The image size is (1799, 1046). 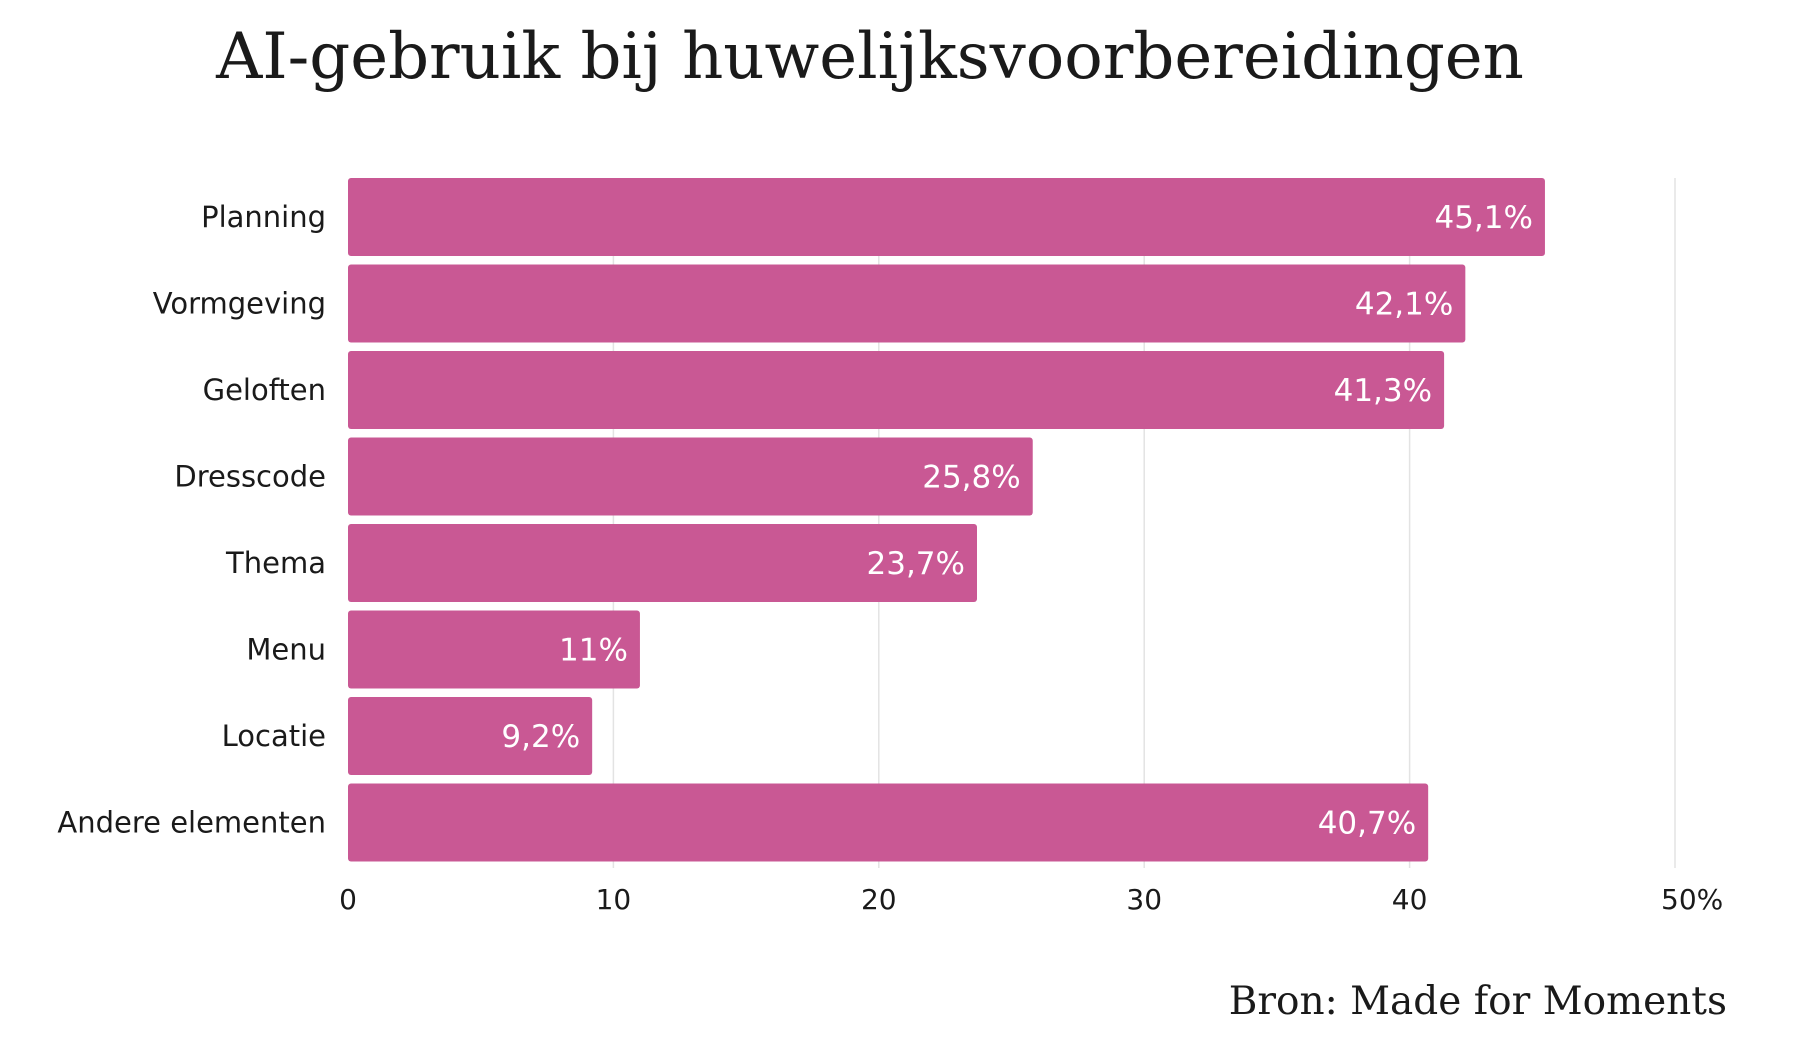 What do you see at coordinates (593, 651) in the screenshot?
I see `value-label-menu: 11%` at bounding box center [593, 651].